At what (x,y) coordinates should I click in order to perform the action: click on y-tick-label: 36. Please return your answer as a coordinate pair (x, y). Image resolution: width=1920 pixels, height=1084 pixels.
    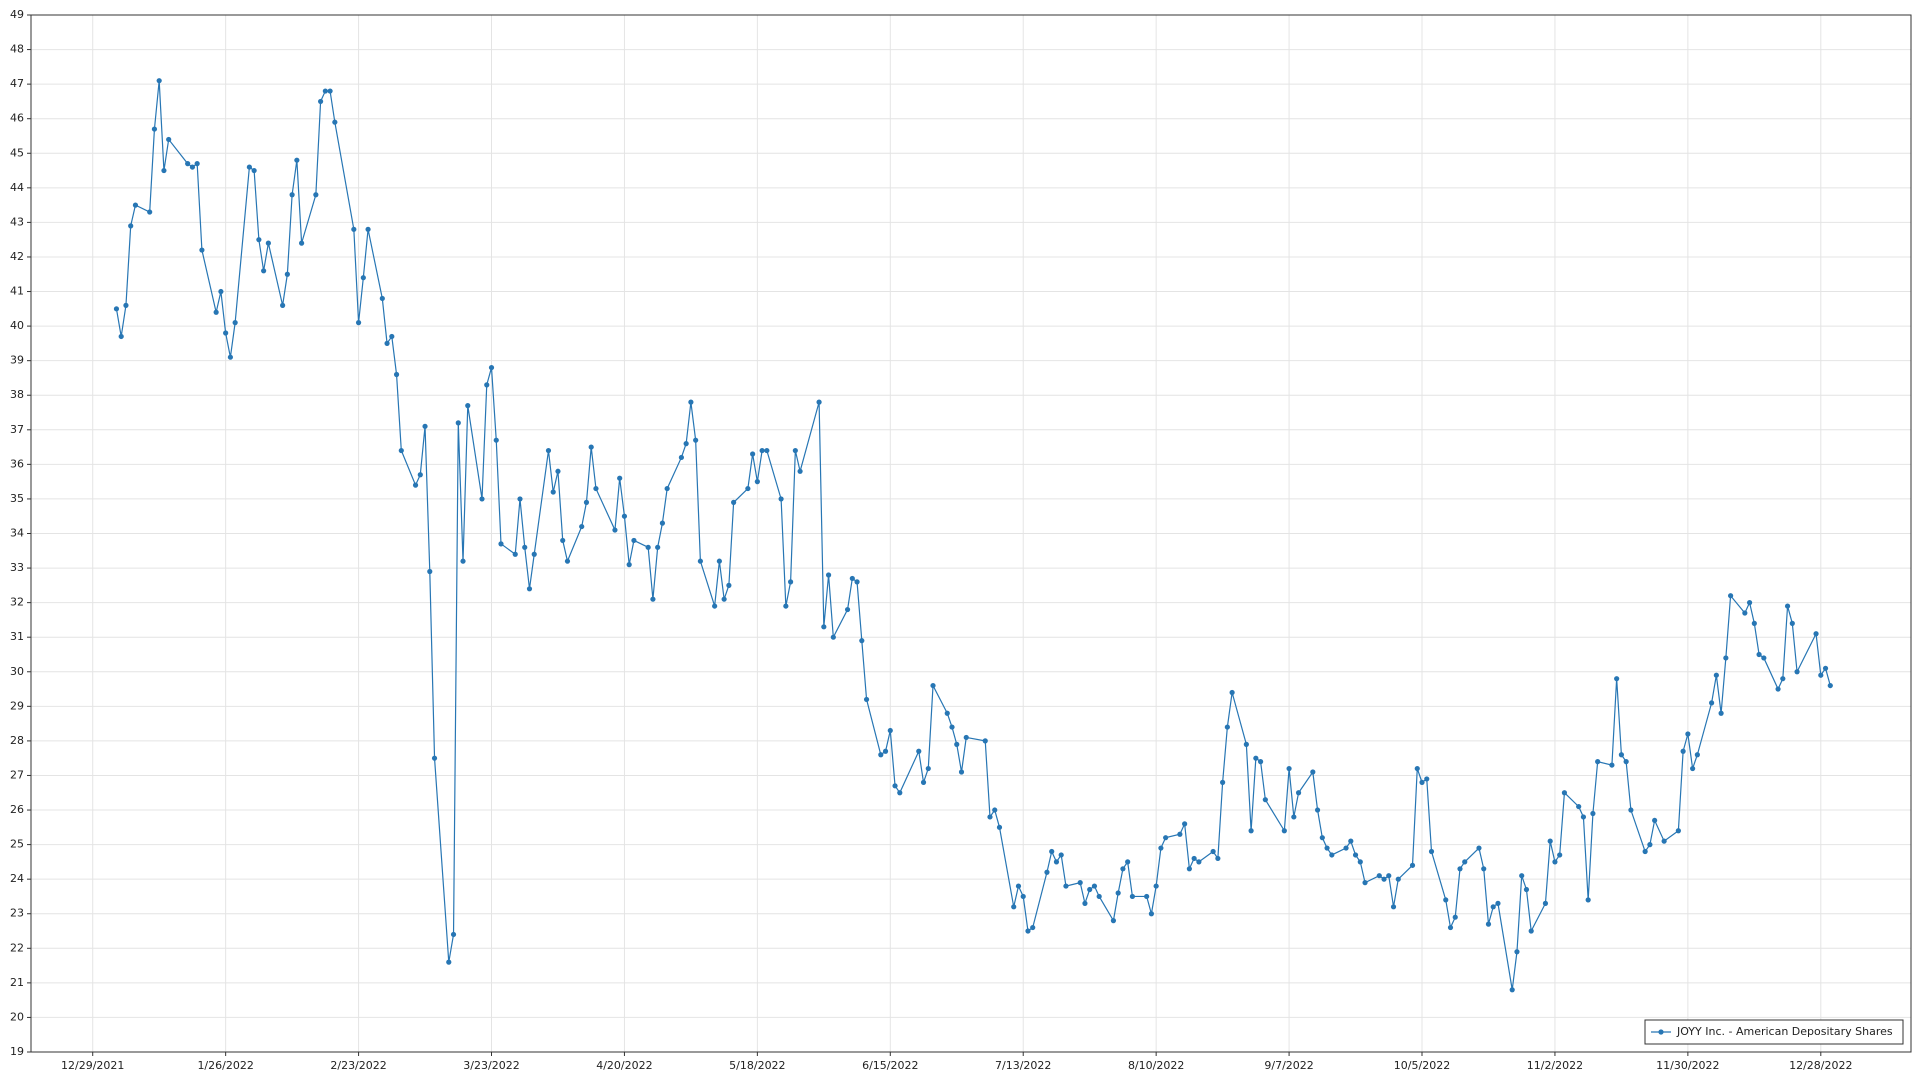
    Looking at the image, I should click on (17, 463).